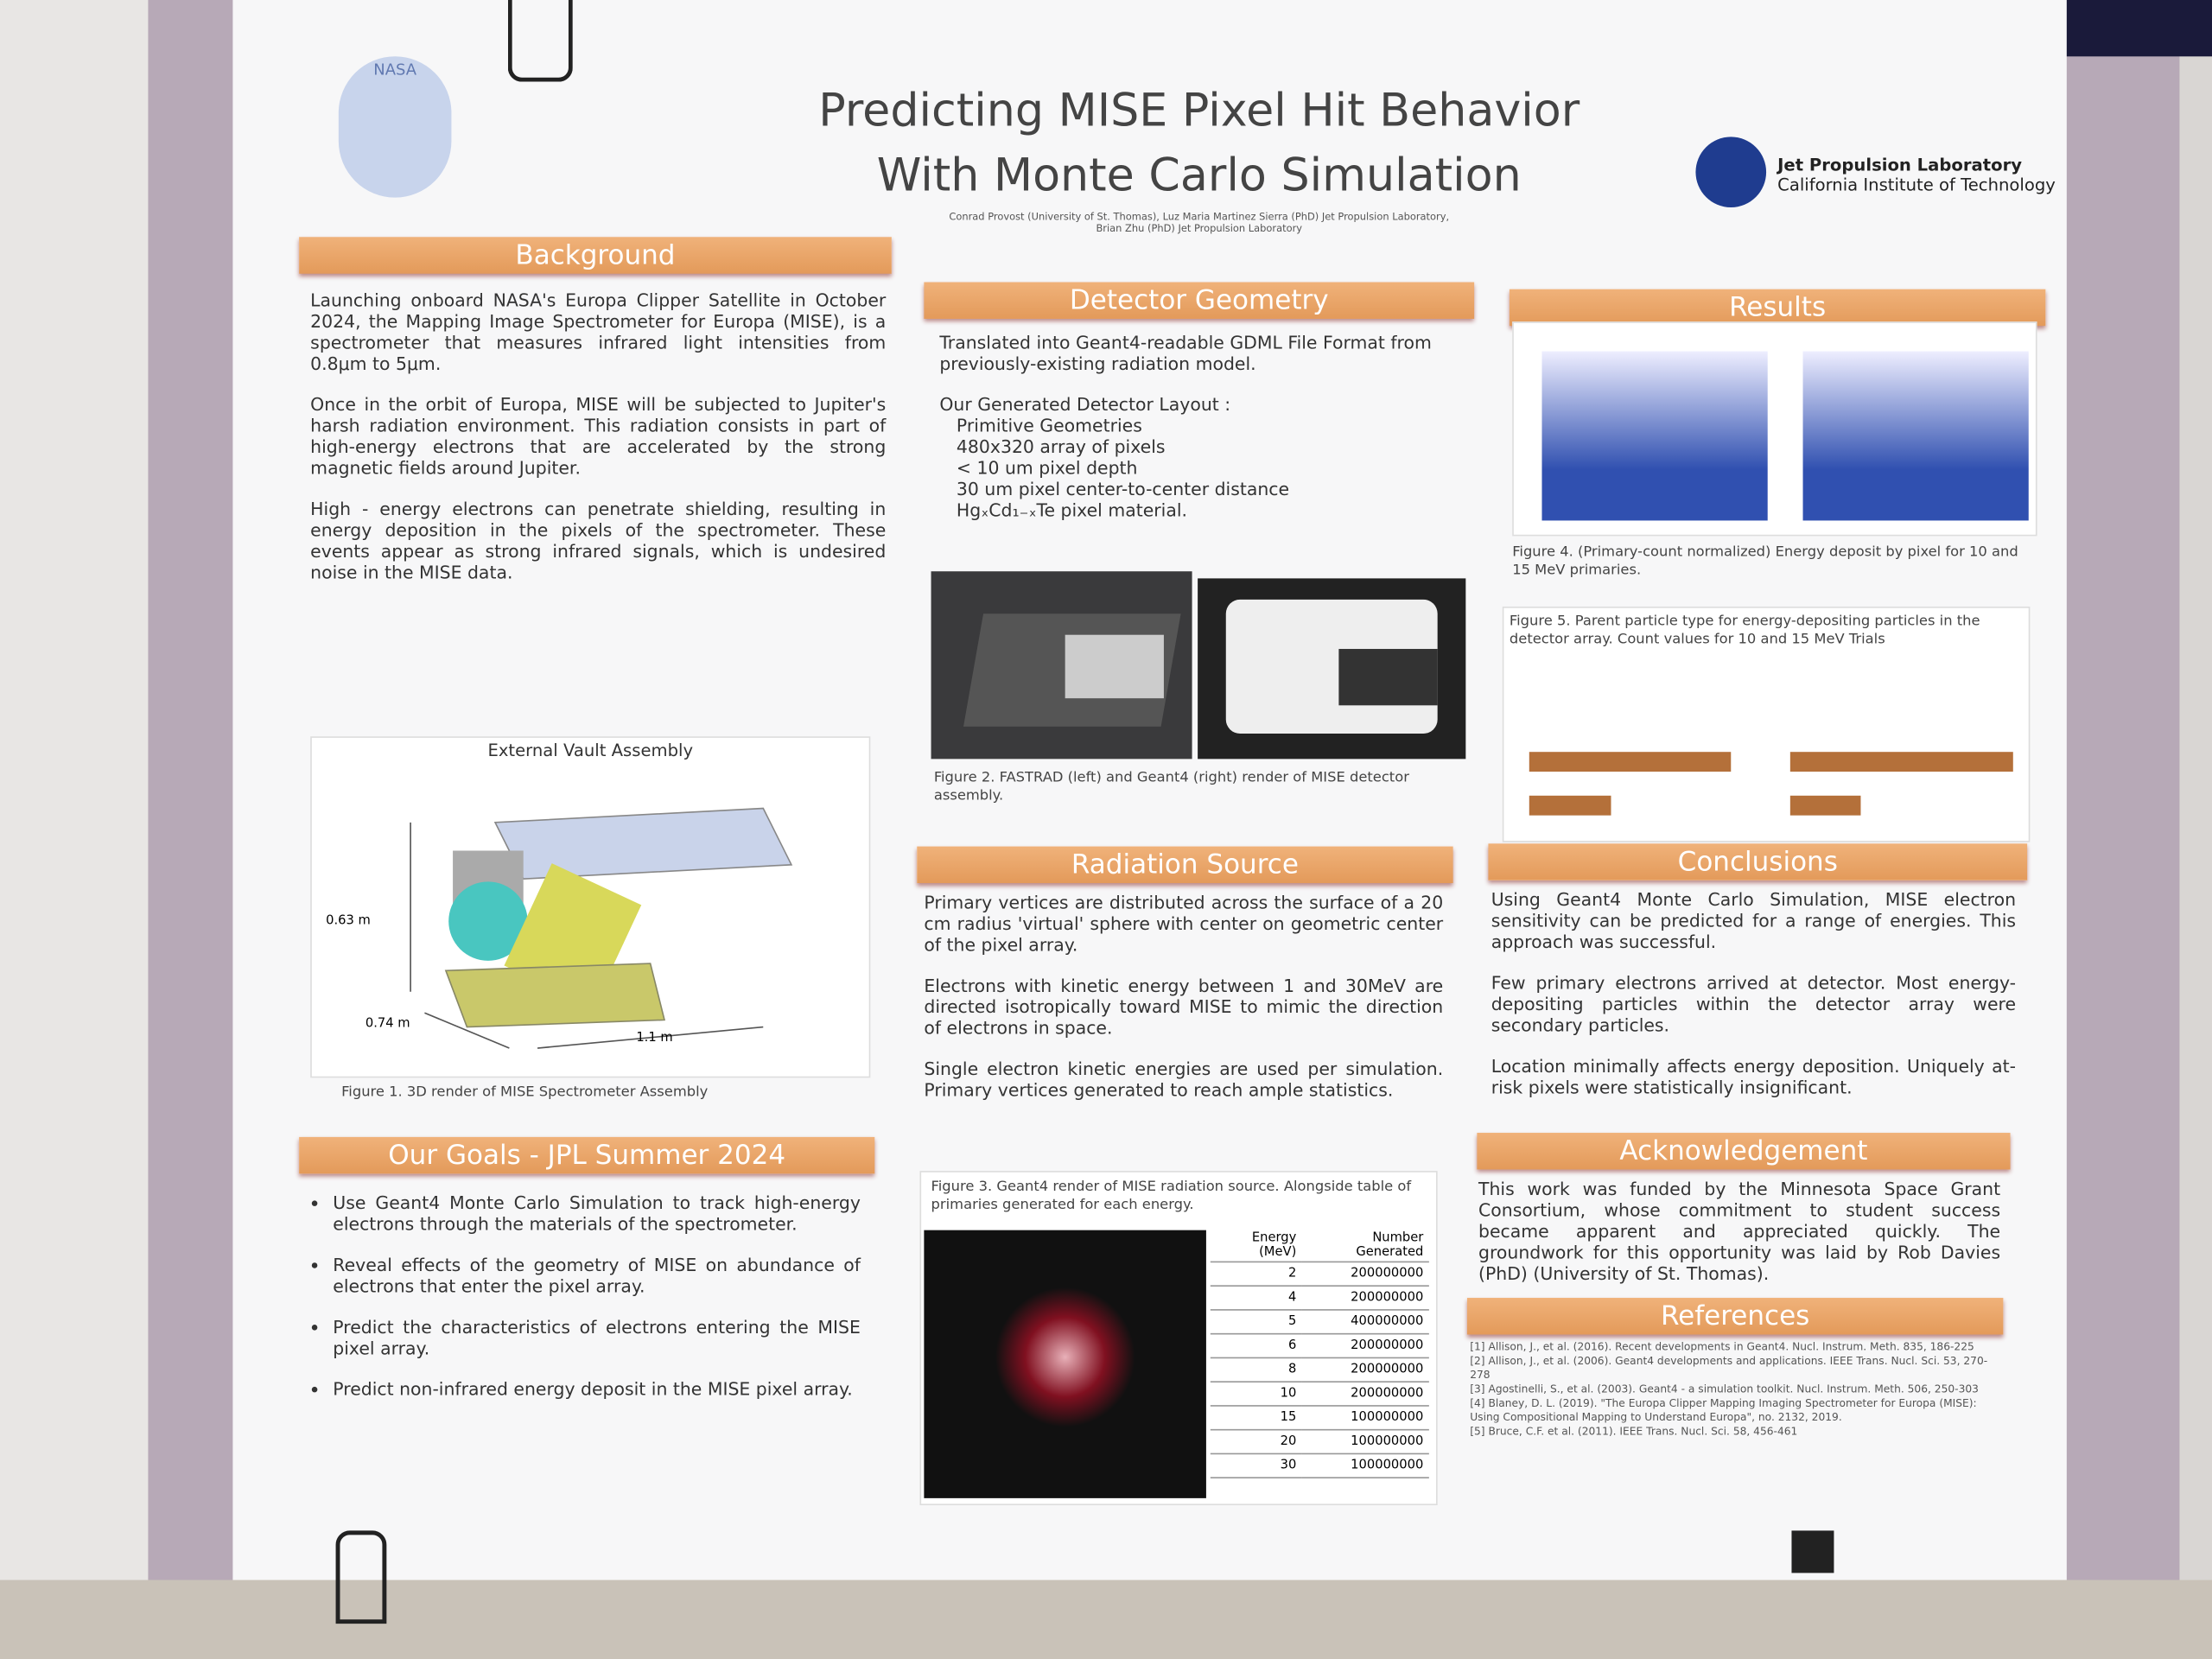 Image resolution: width=2212 pixels, height=1659 pixels. I want to click on dimension: 0.63 m, so click(348, 921).